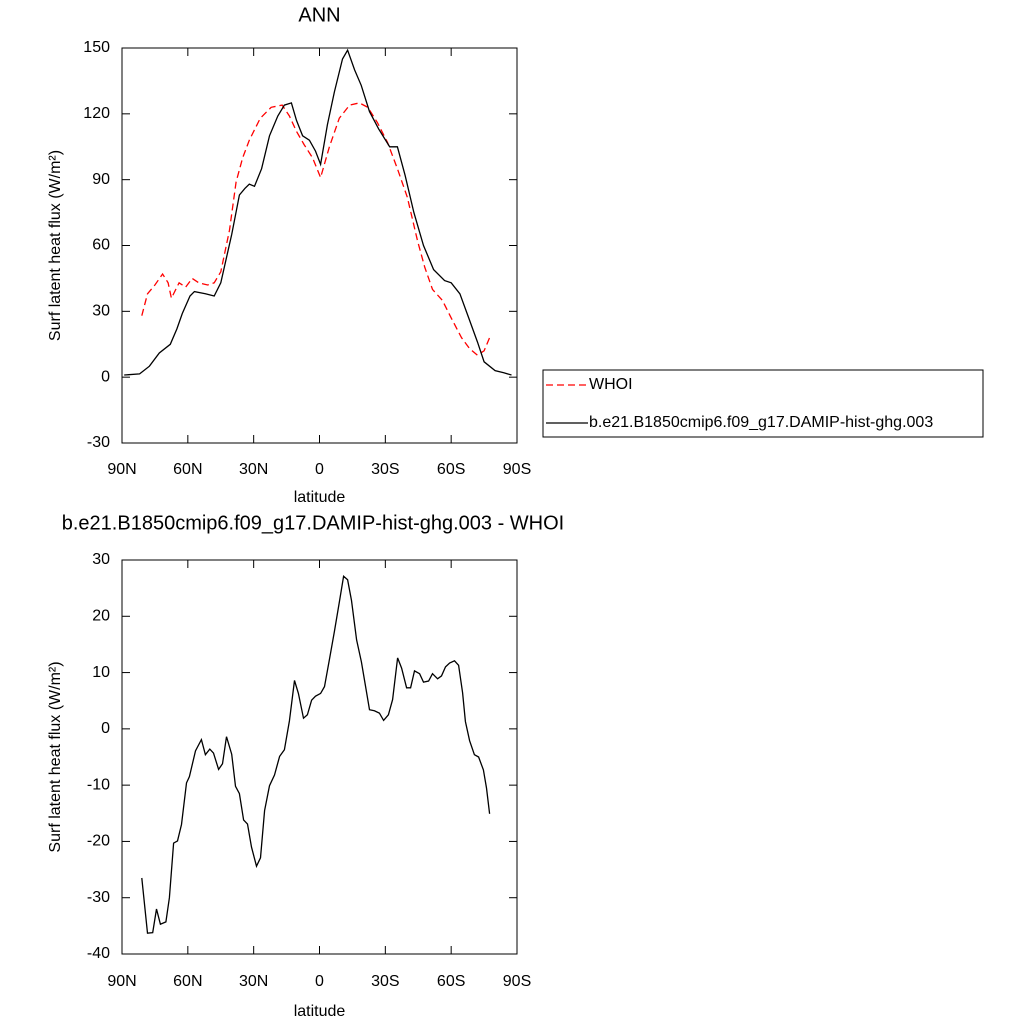 Image resolution: width=1024 pixels, height=1024 pixels. Describe the element at coordinates (101, 179) in the screenshot. I see `y-tick-label: 90` at that location.